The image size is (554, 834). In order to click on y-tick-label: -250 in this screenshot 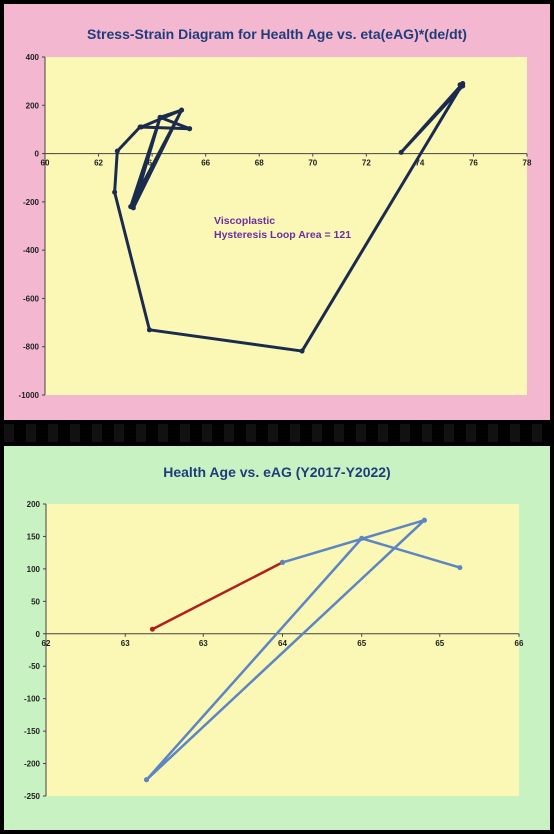, I will do `click(32, 796)`.